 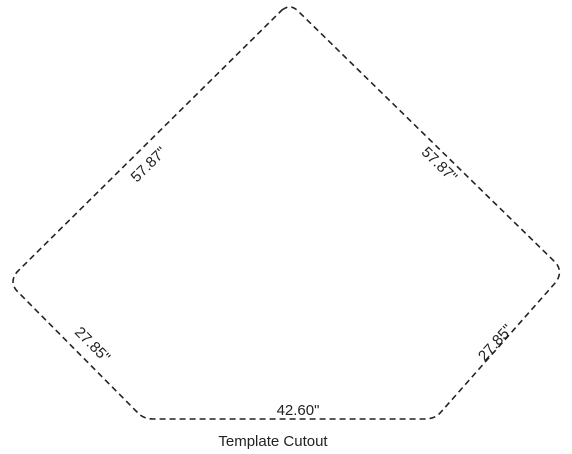 I want to click on dimension-lower-right: 27.85", so click(x=495, y=342).